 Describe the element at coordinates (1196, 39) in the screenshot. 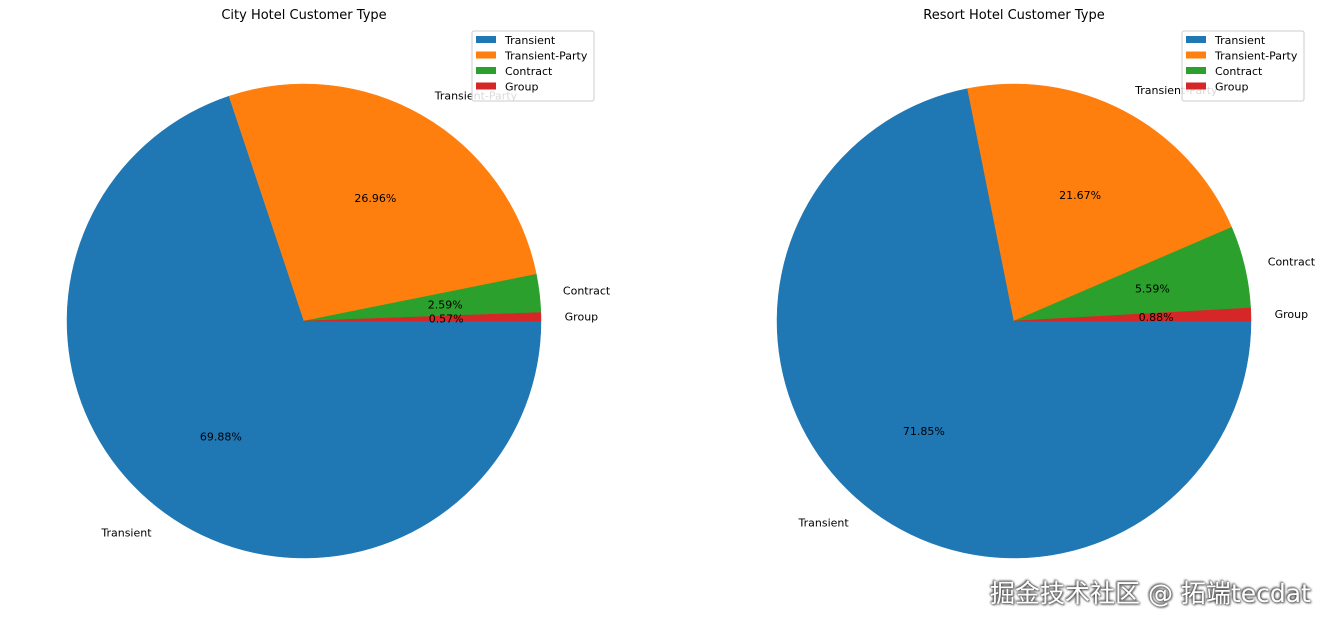

I see `resort-legend-swatch-transient` at that location.